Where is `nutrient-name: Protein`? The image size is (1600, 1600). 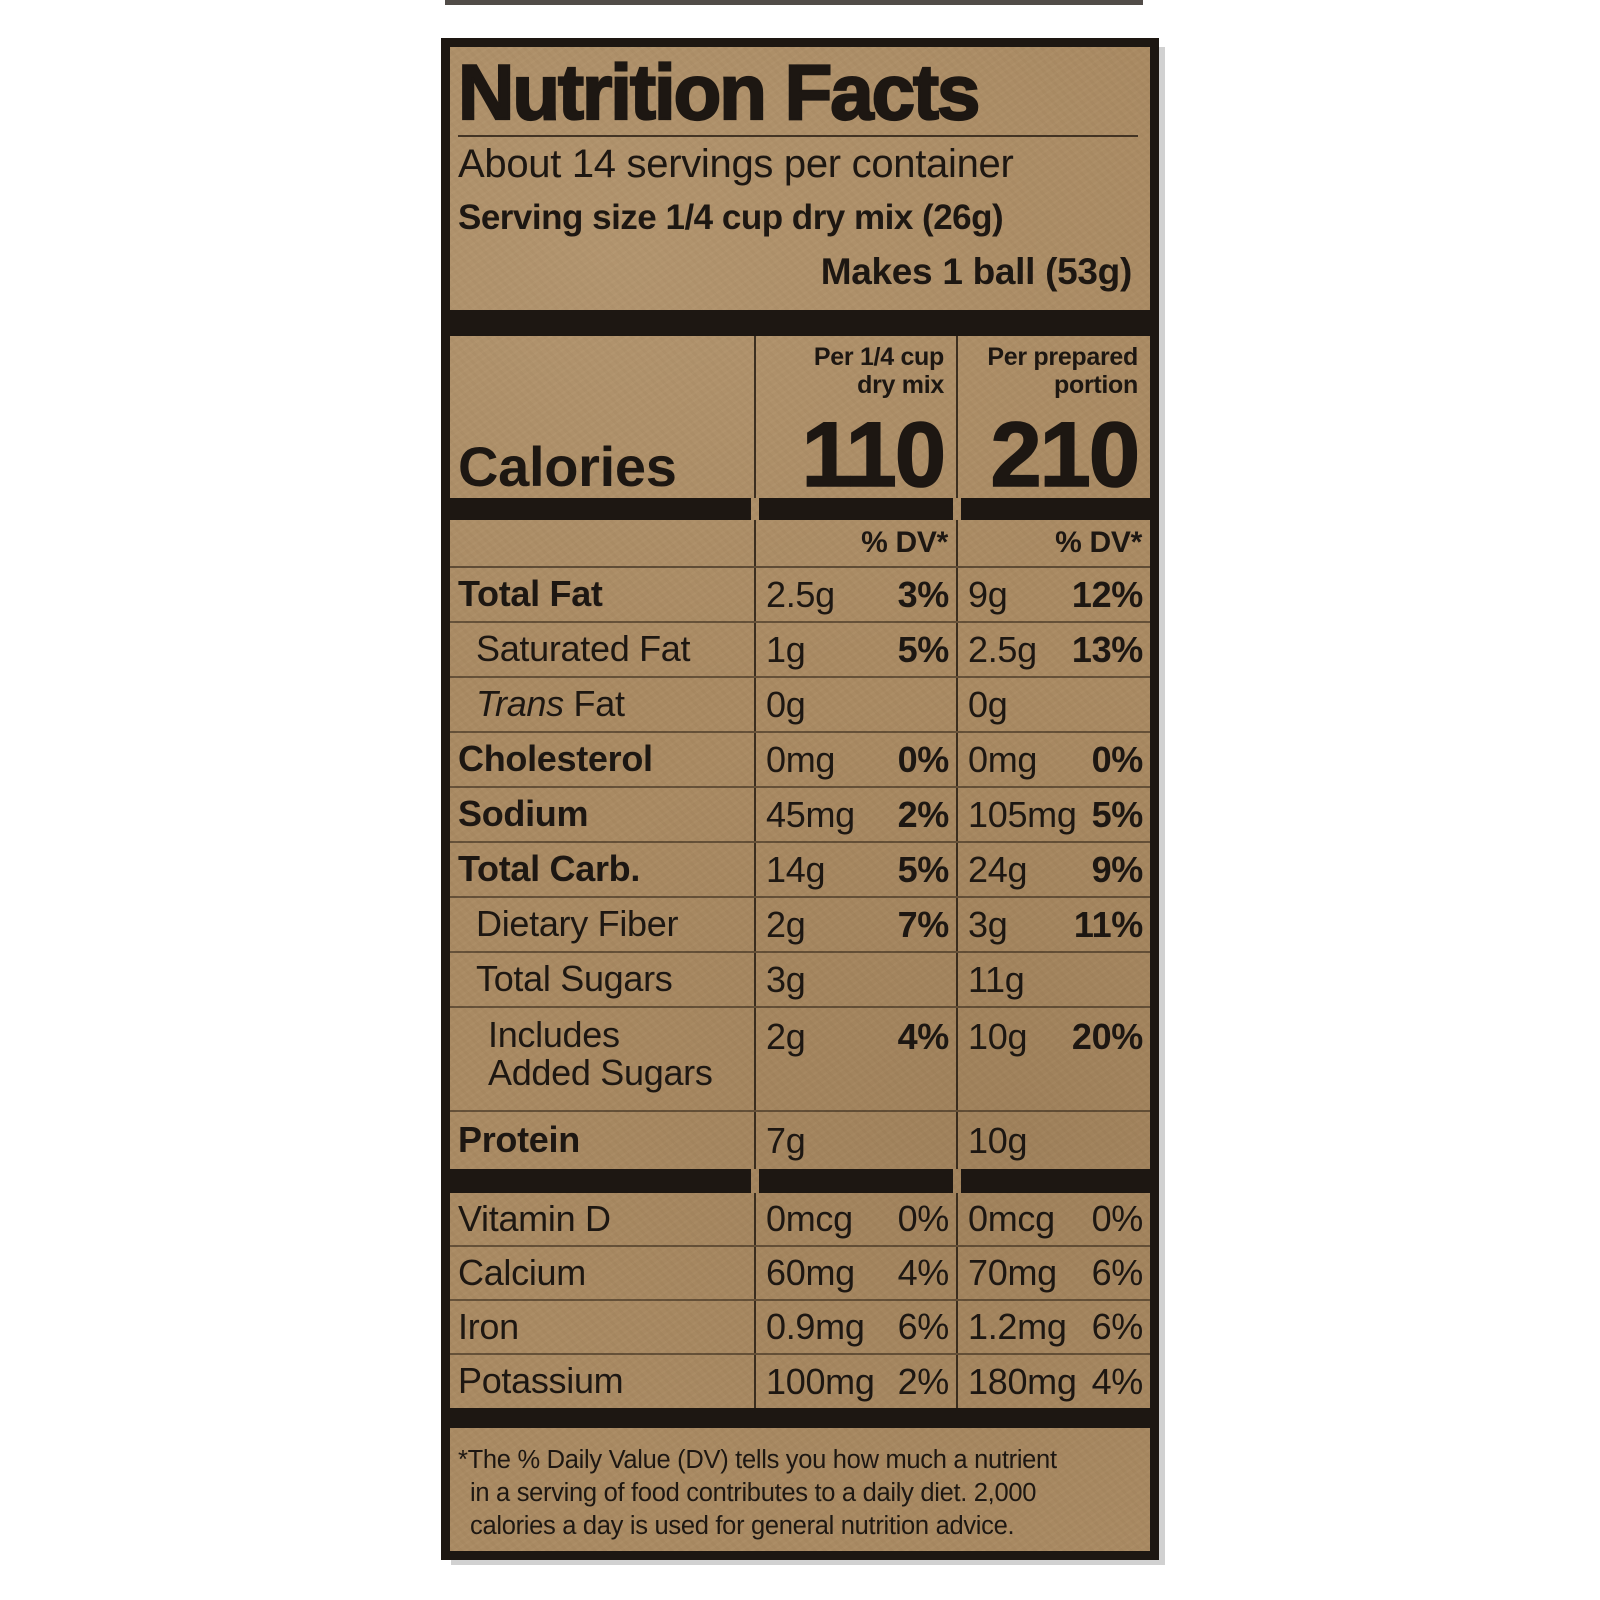 nutrient-name: Protein is located at coordinates (519, 1140).